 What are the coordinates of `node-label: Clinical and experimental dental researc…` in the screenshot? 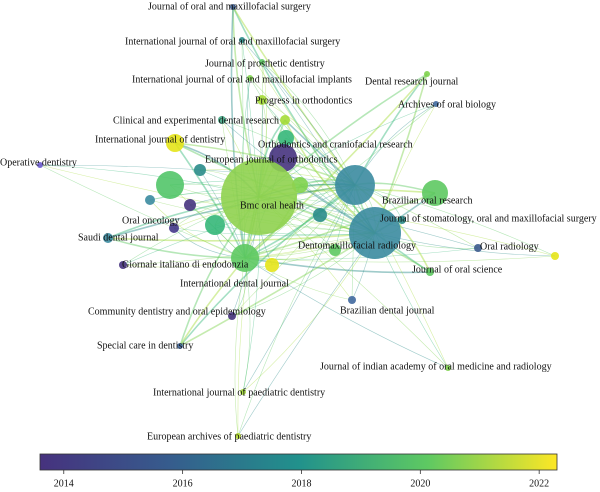 It's located at (196, 120).